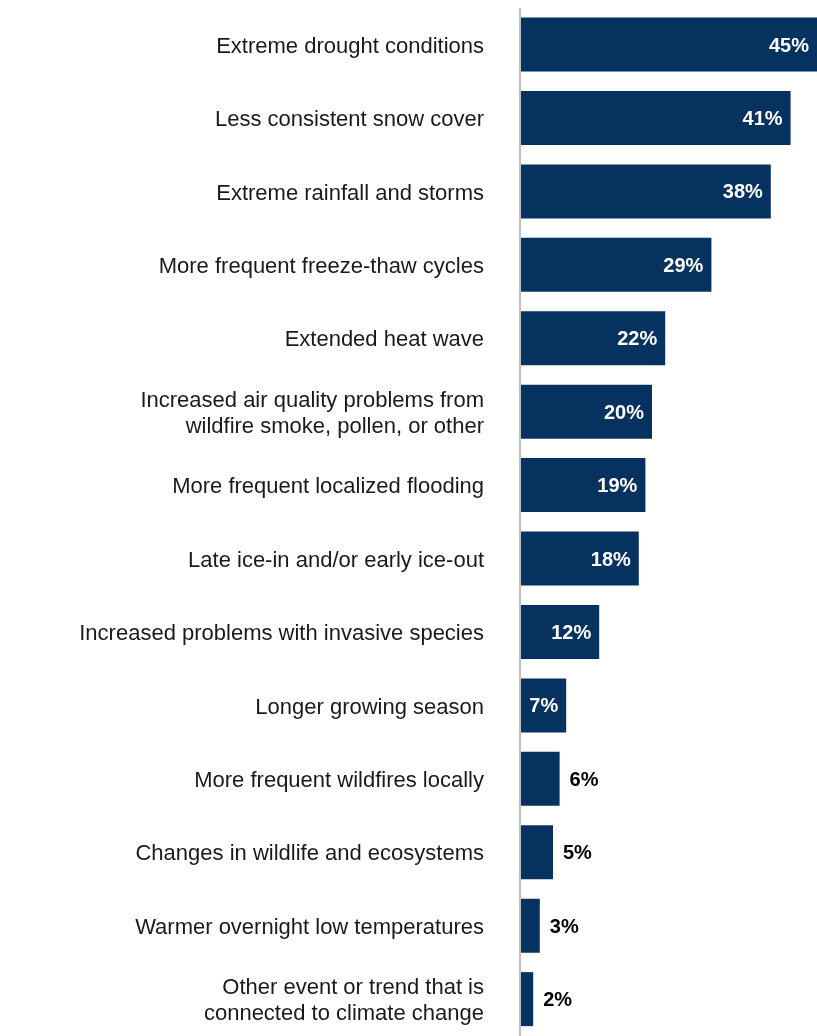  What do you see at coordinates (369, 706) in the screenshot?
I see `y-tick-label: Longer growing season` at bounding box center [369, 706].